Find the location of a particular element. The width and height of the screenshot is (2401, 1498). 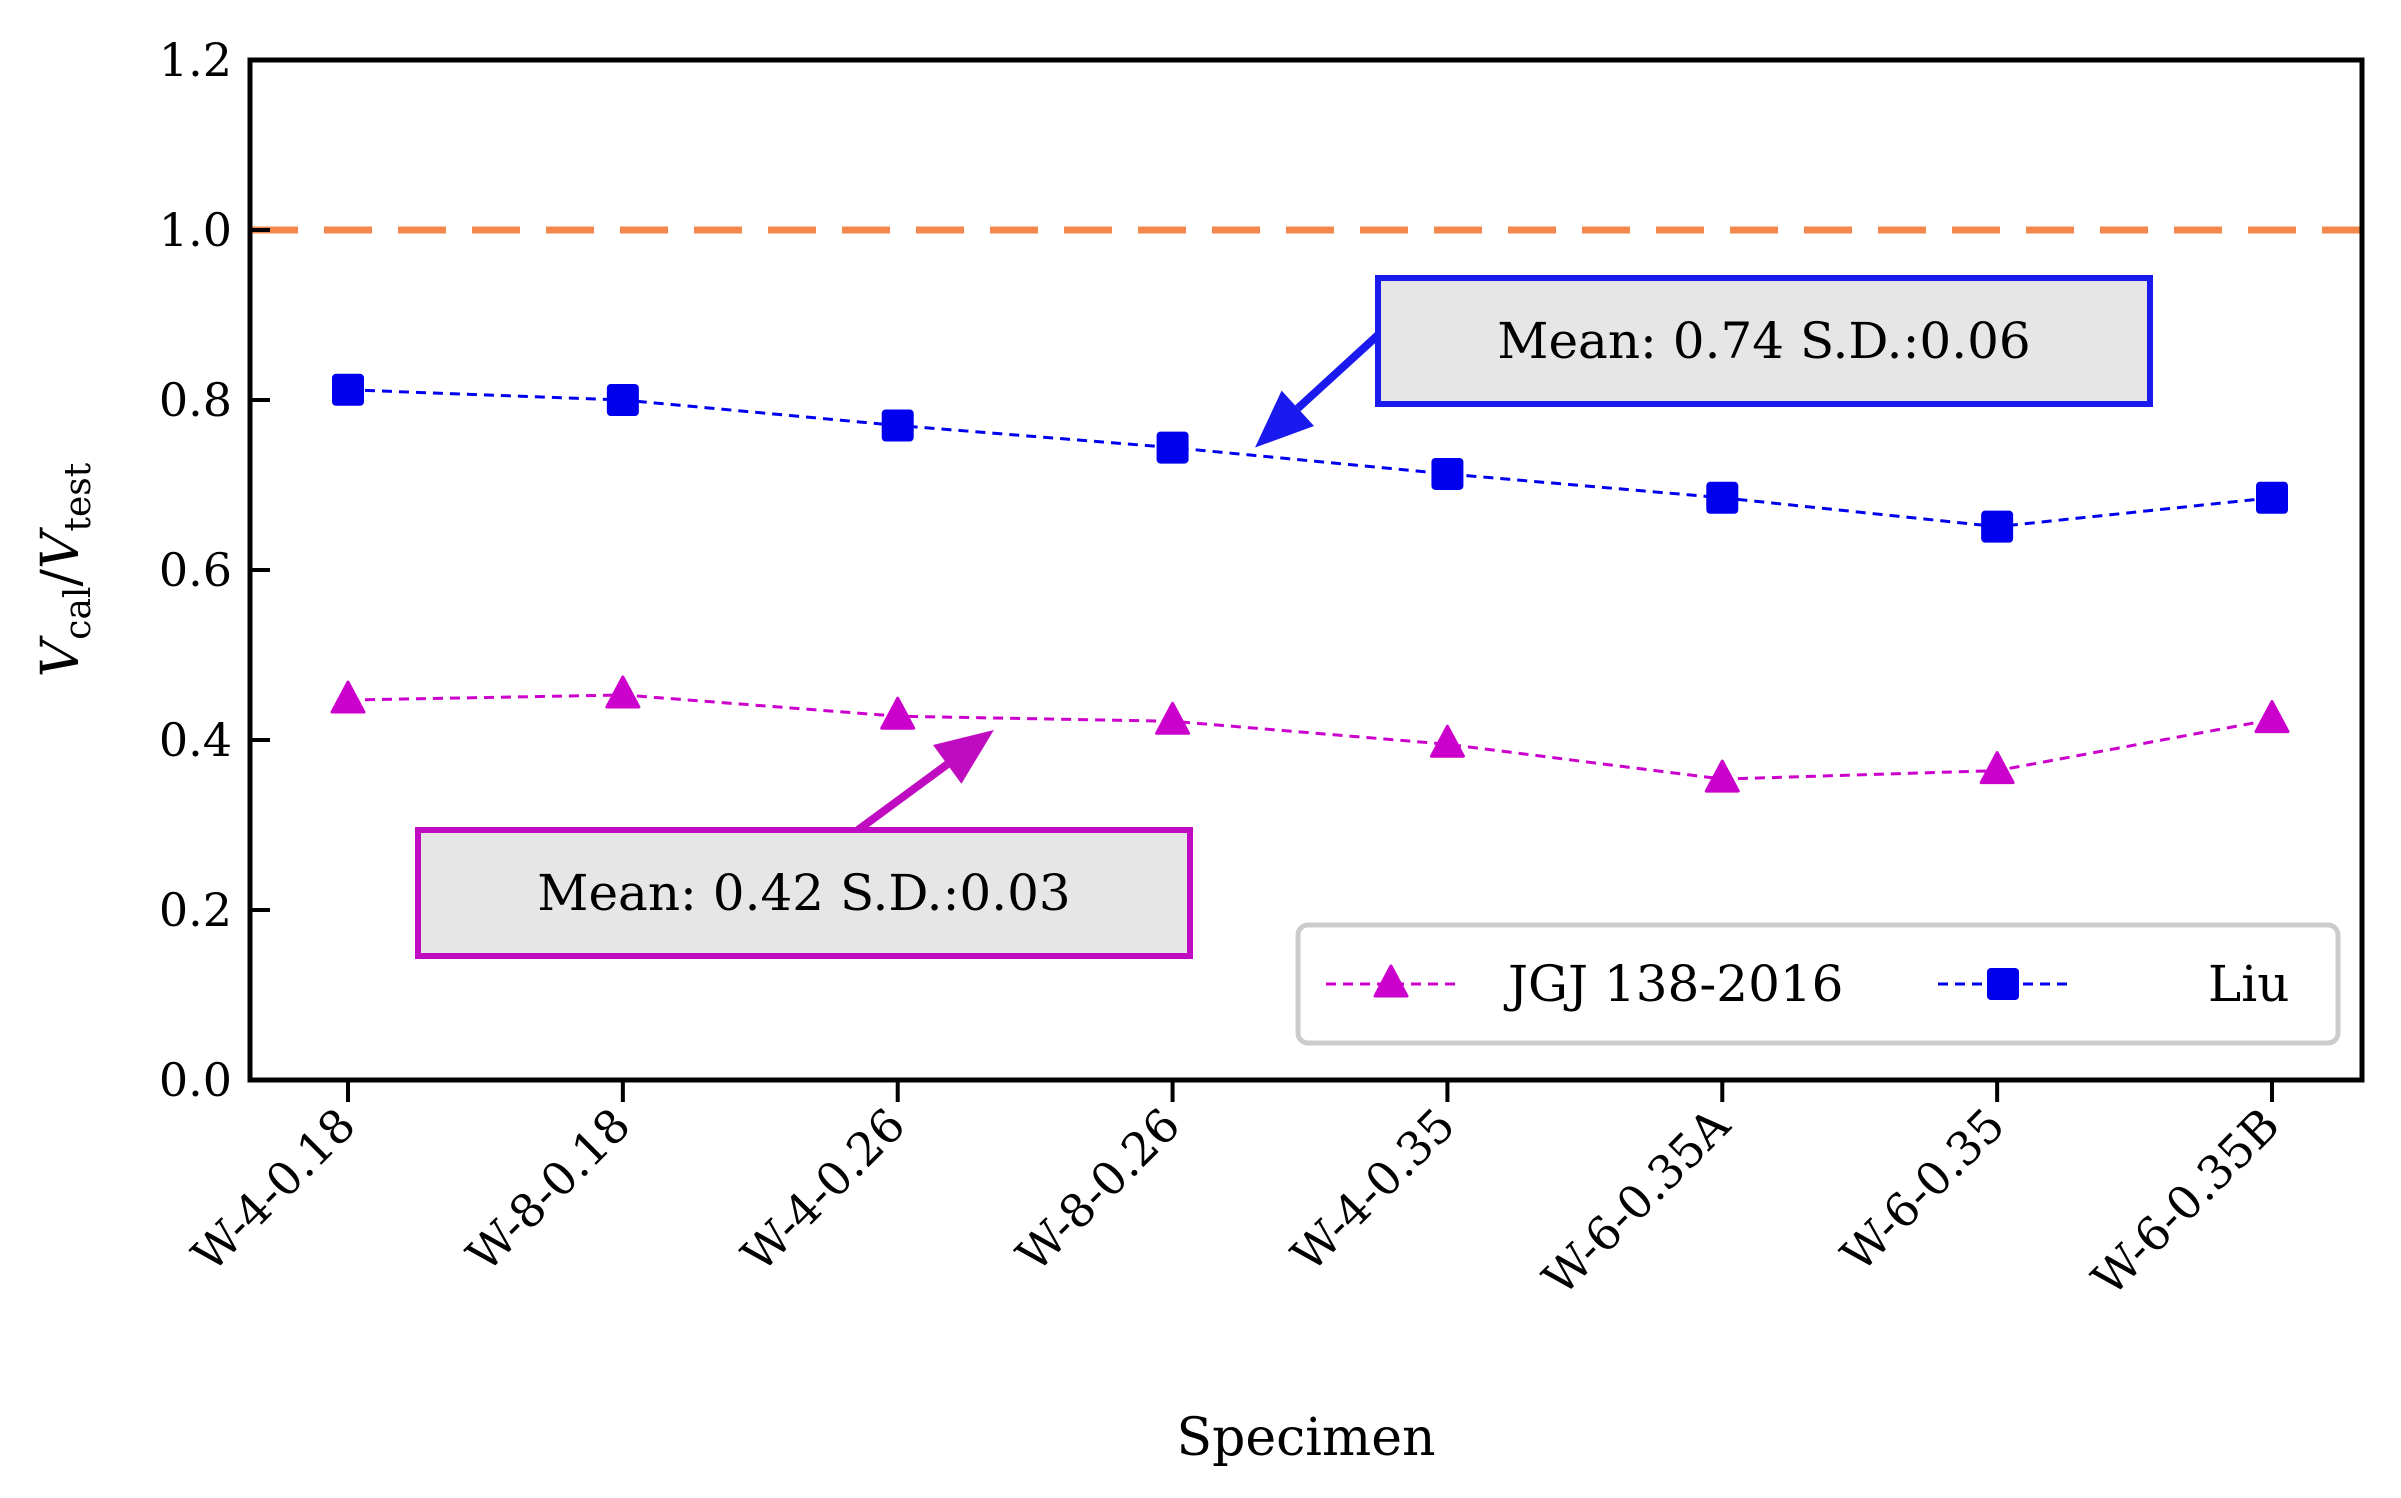

x-axis-title: Specimen is located at coordinates (1305, 1438).